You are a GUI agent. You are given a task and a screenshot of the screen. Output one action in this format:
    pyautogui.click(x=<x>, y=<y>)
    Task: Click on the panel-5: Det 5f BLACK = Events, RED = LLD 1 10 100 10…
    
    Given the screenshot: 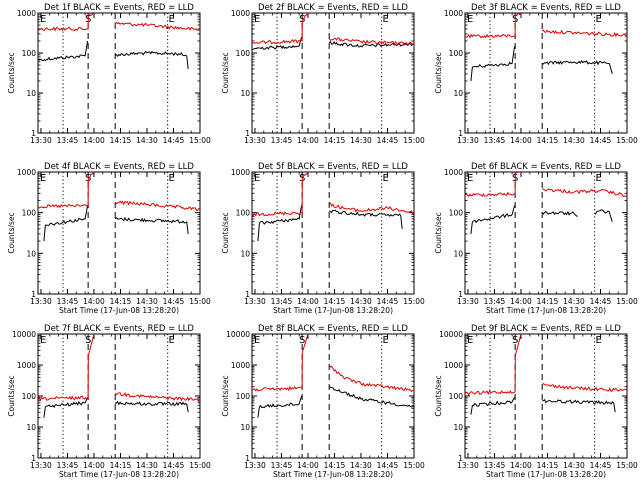 What is the action you would take?
    pyautogui.click(x=323, y=238)
    